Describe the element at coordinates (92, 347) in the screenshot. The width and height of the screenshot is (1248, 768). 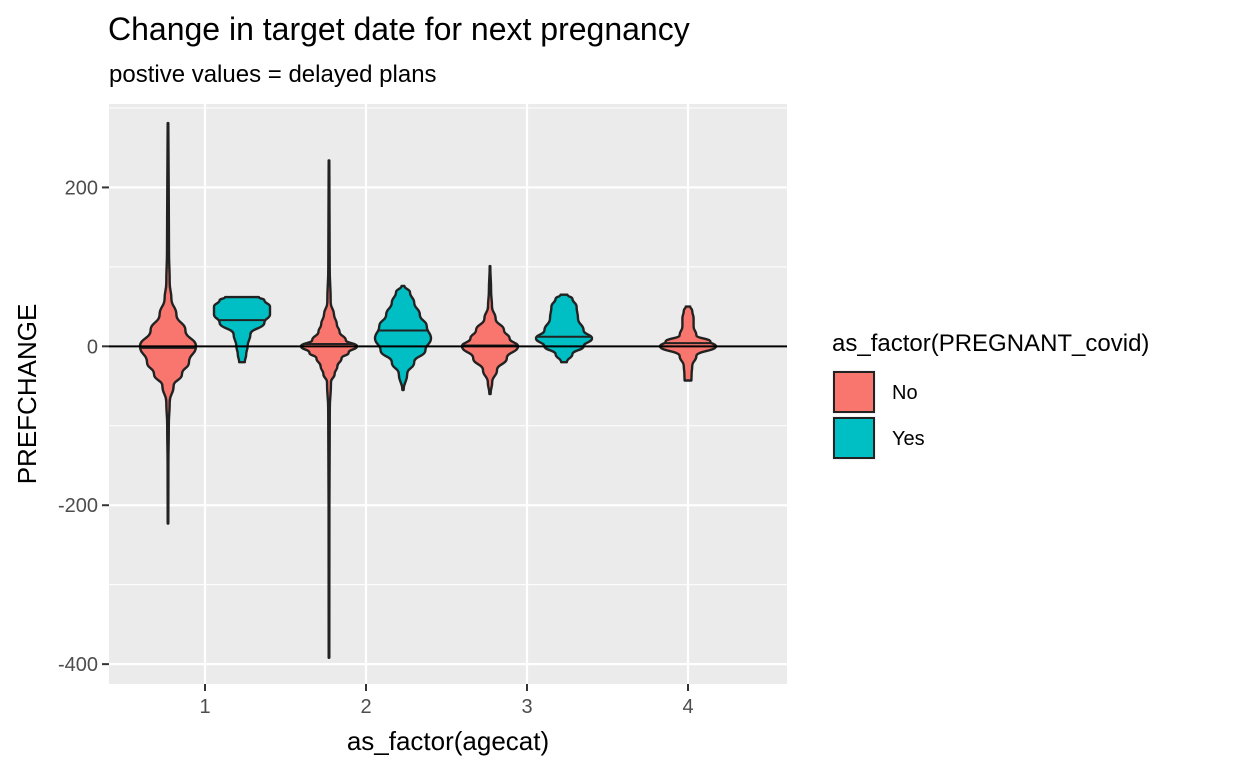
I see `y-tick-label: 0` at that location.